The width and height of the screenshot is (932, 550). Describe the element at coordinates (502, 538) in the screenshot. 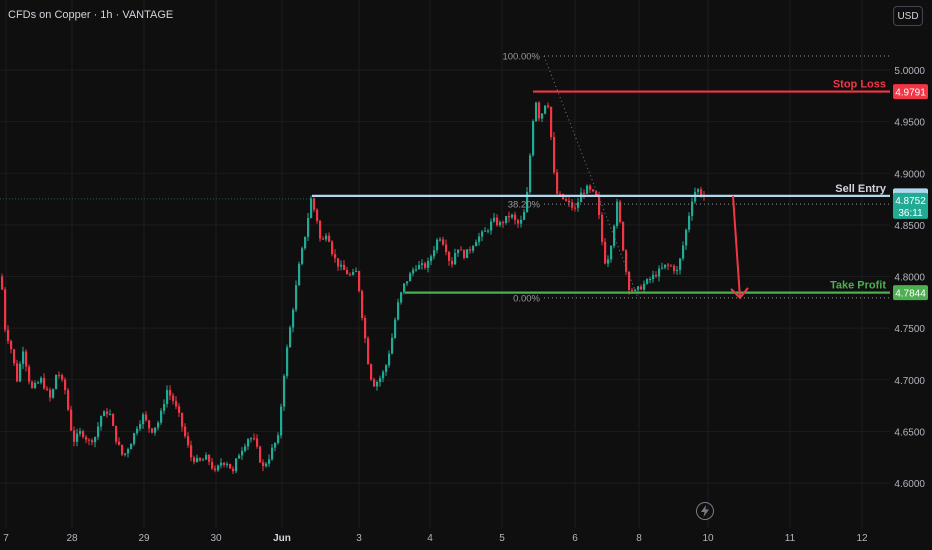

I see `x-tick-label: 5` at that location.